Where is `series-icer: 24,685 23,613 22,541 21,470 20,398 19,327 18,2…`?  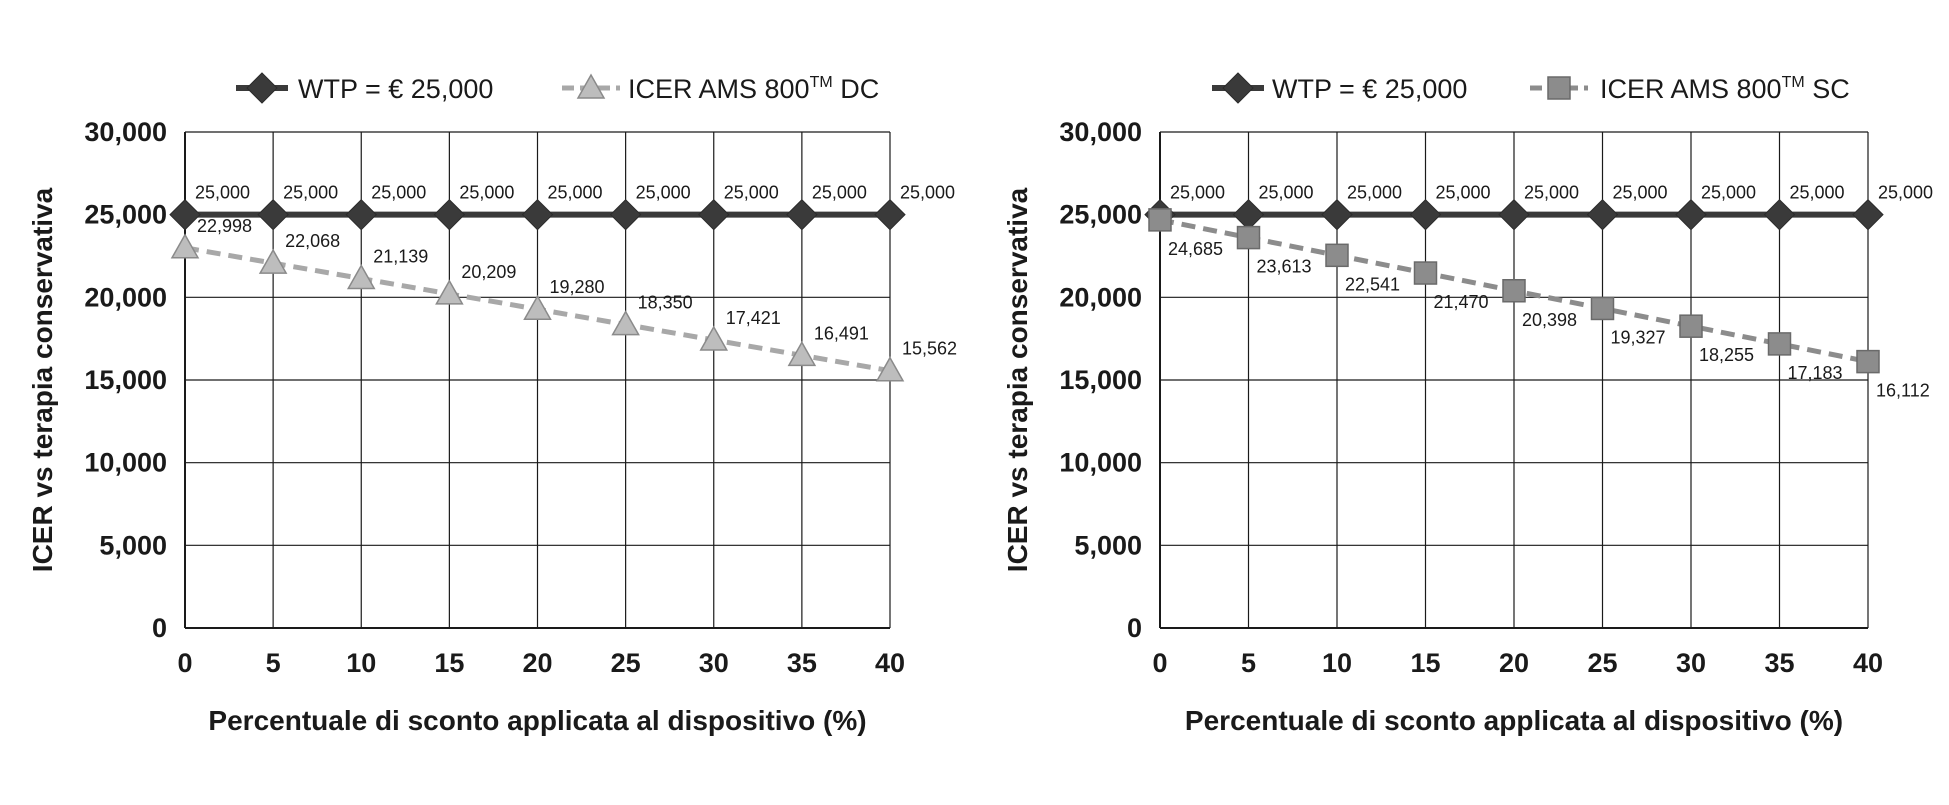 series-icer: 24,685 23,613 22,541 21,470 20,398 19,327 18,2… is located at coordinates (1539, 304).